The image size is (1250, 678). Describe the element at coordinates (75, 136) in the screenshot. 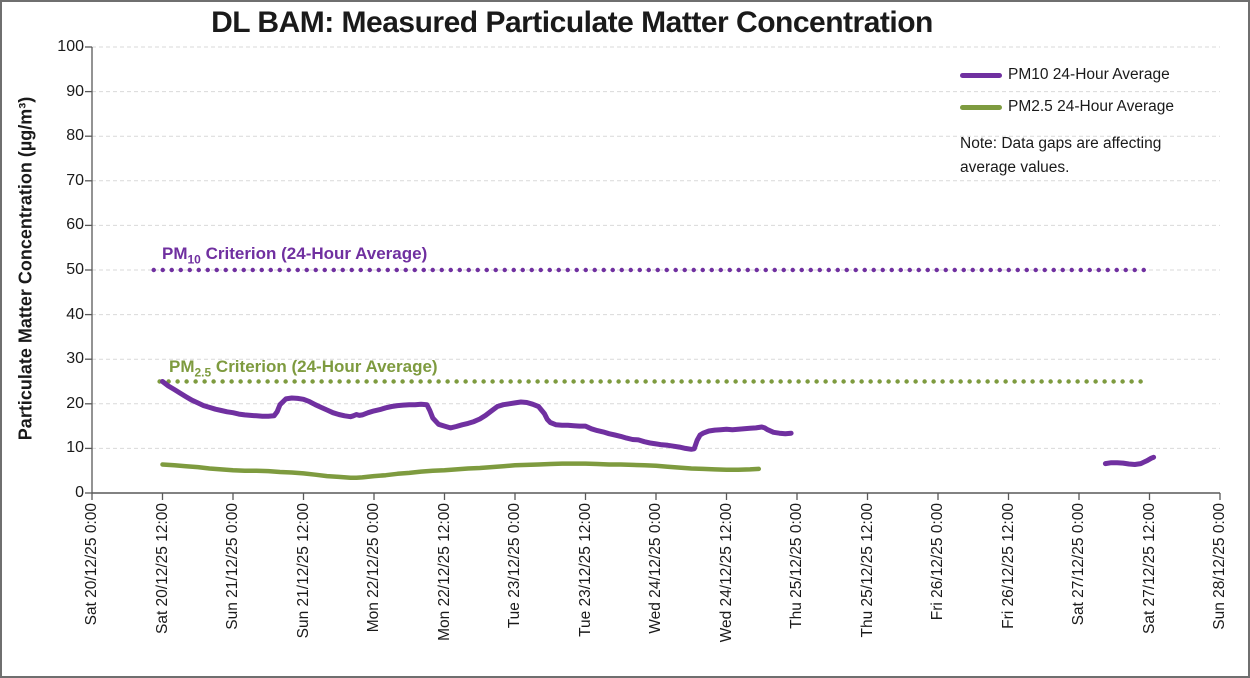

I see `y-tick-label: 80` at that location.